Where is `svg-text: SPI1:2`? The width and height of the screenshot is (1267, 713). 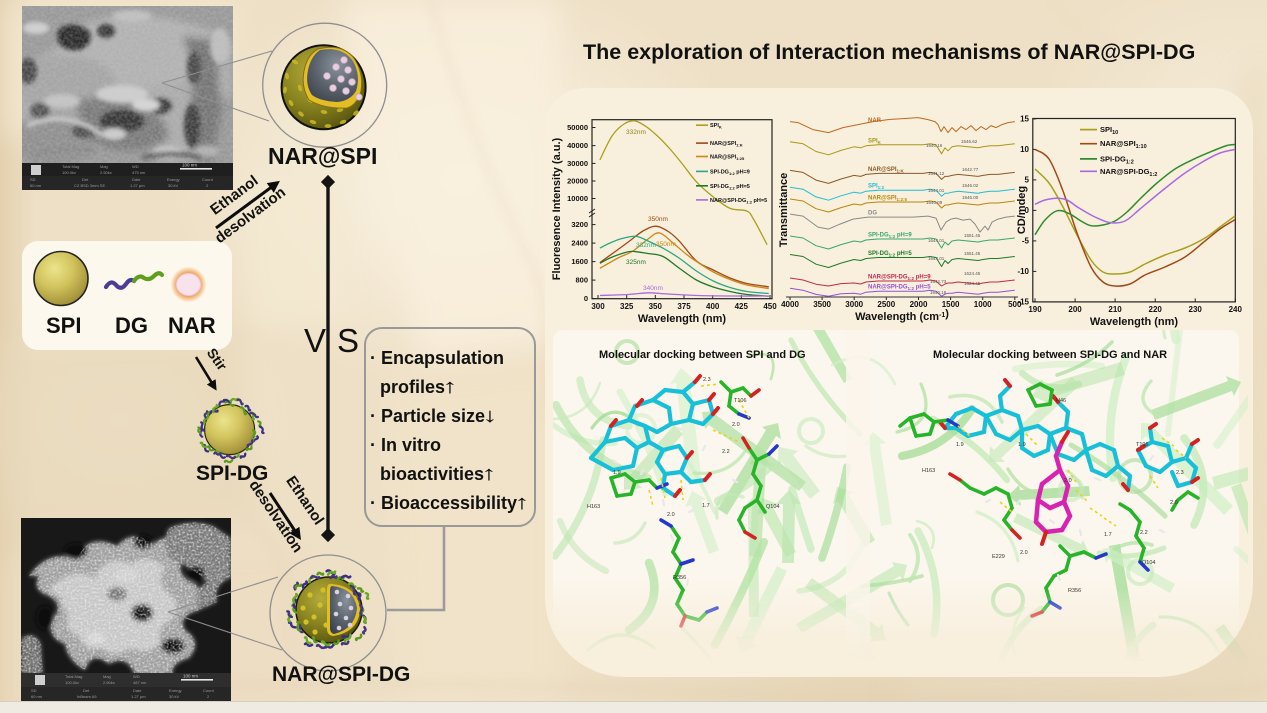 svg-text: SPI1:2 is located at coordinates (876, 187).